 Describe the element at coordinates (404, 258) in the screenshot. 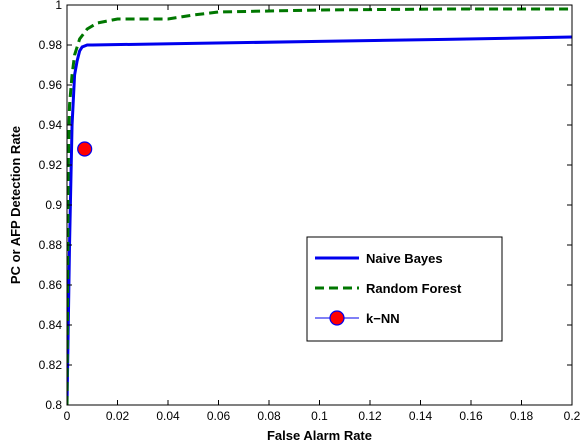

I see `legend-label-naive-bayes: Naive Bayes` at that location.